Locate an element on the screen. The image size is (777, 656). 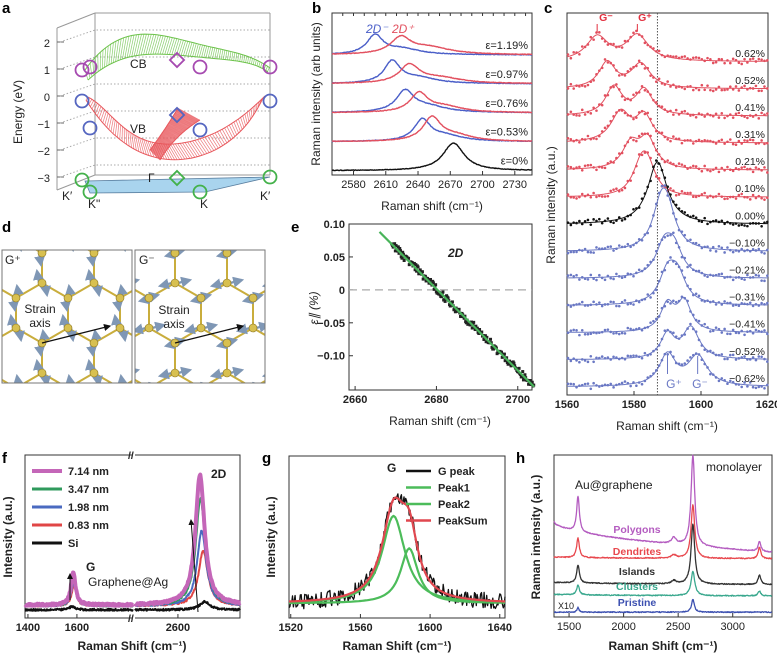
series-label: Clusters is located at coordinates (637, 587).